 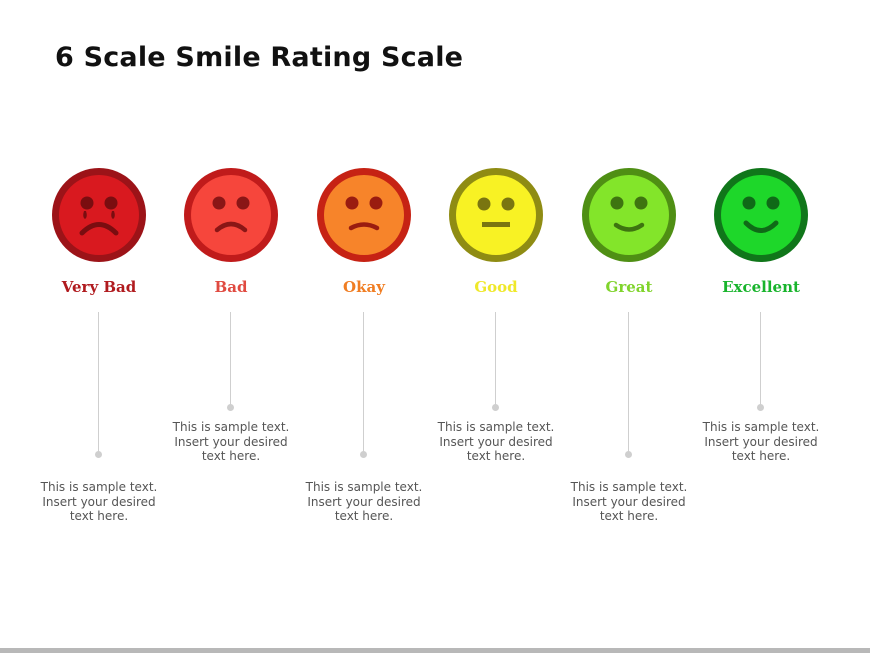 I want to click on rating-label: Okay, so click(x=364, y=287).